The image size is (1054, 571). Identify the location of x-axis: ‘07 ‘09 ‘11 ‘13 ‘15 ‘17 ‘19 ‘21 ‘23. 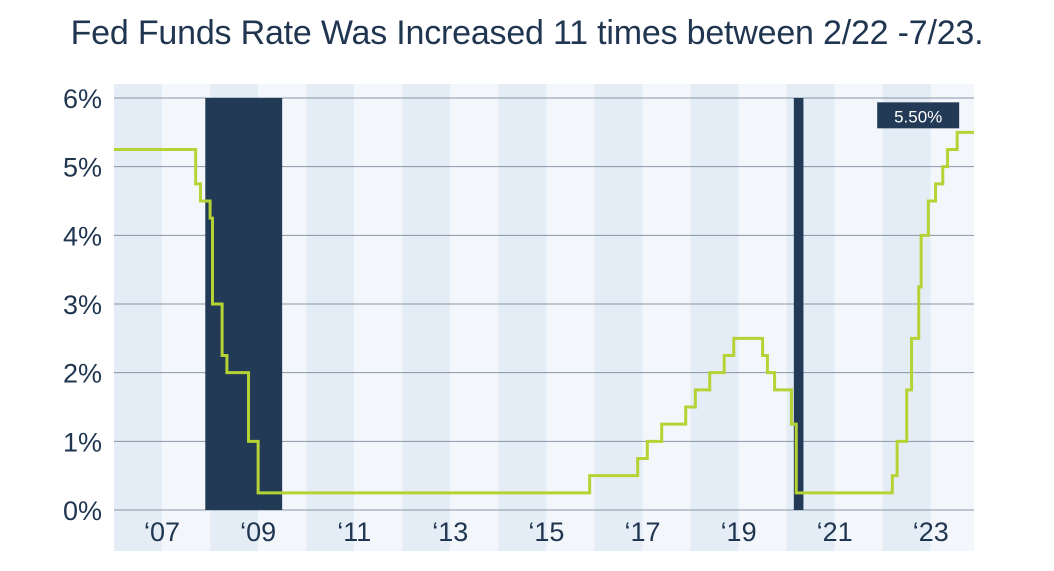
(546, 532).